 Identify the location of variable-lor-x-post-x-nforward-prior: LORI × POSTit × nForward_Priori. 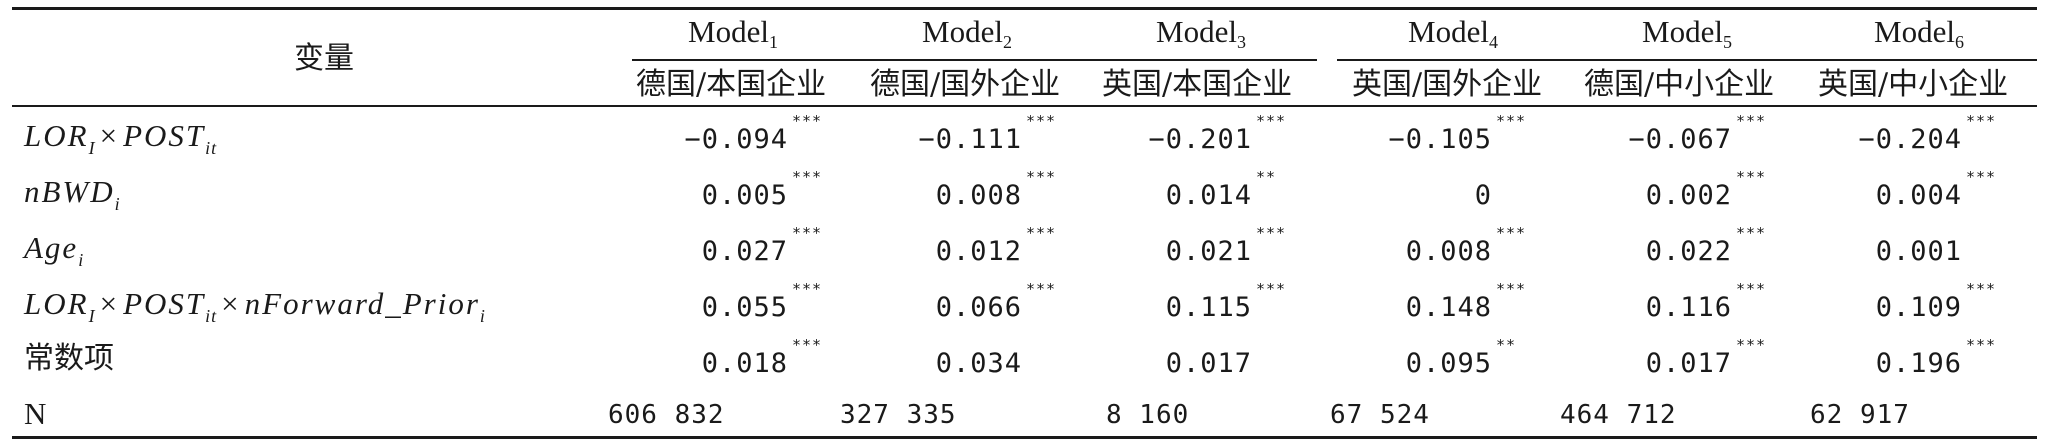
(255, 306).